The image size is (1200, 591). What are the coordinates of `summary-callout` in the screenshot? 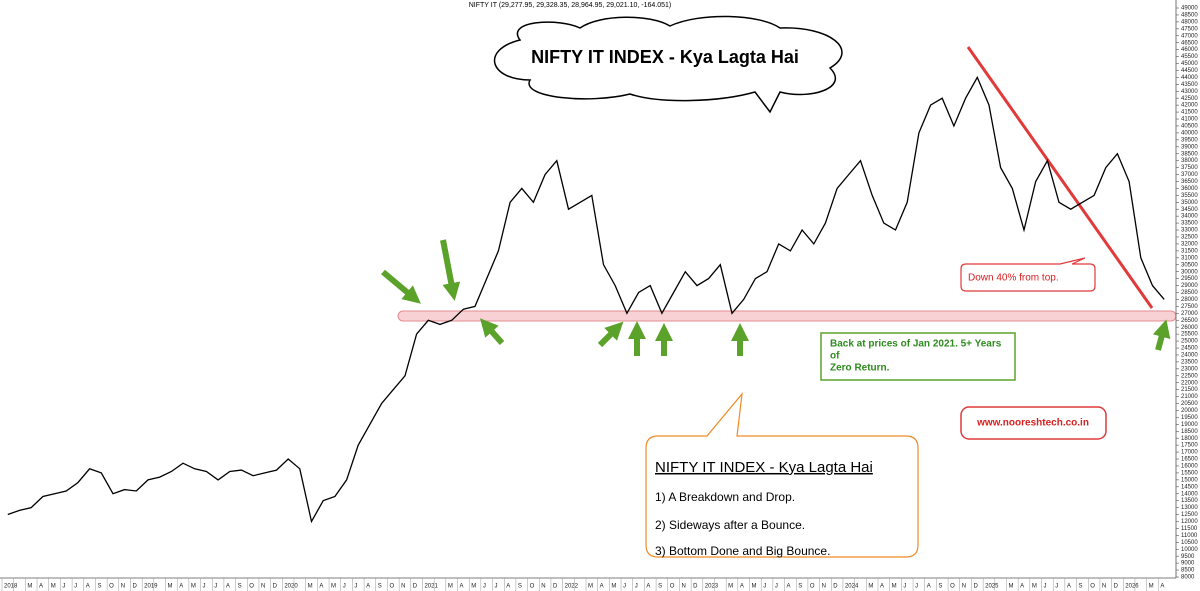 It's located at (782, 475).